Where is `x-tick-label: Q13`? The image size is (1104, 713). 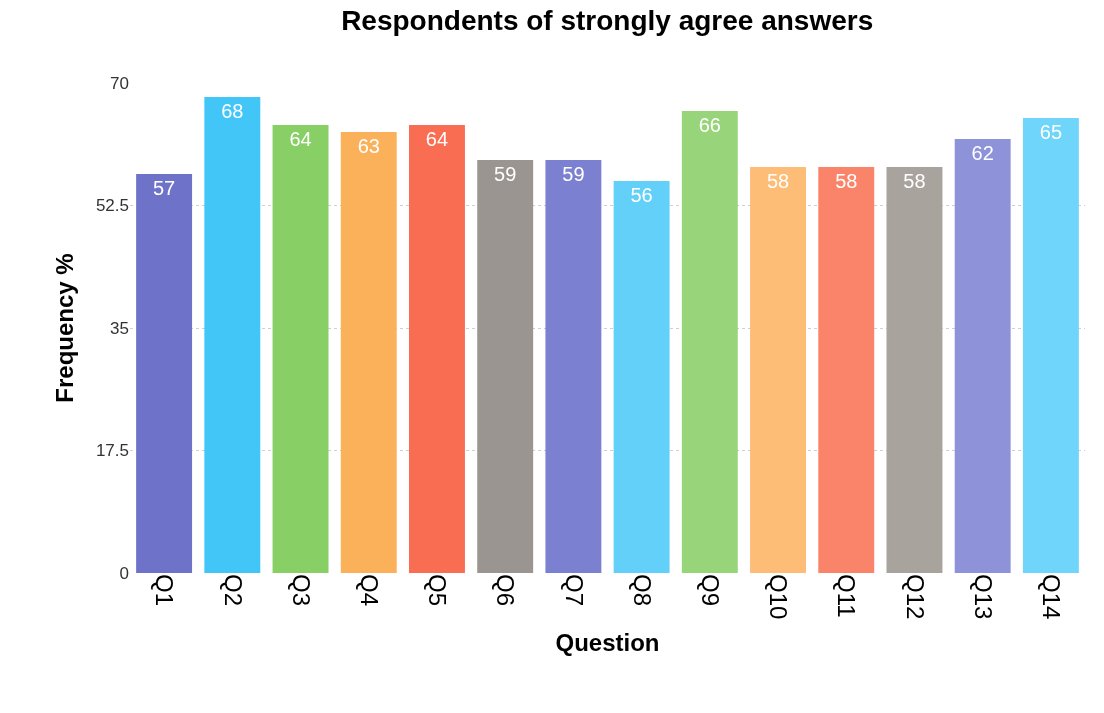 x-tick-label: Q13 is located at coordinates (983, 597).